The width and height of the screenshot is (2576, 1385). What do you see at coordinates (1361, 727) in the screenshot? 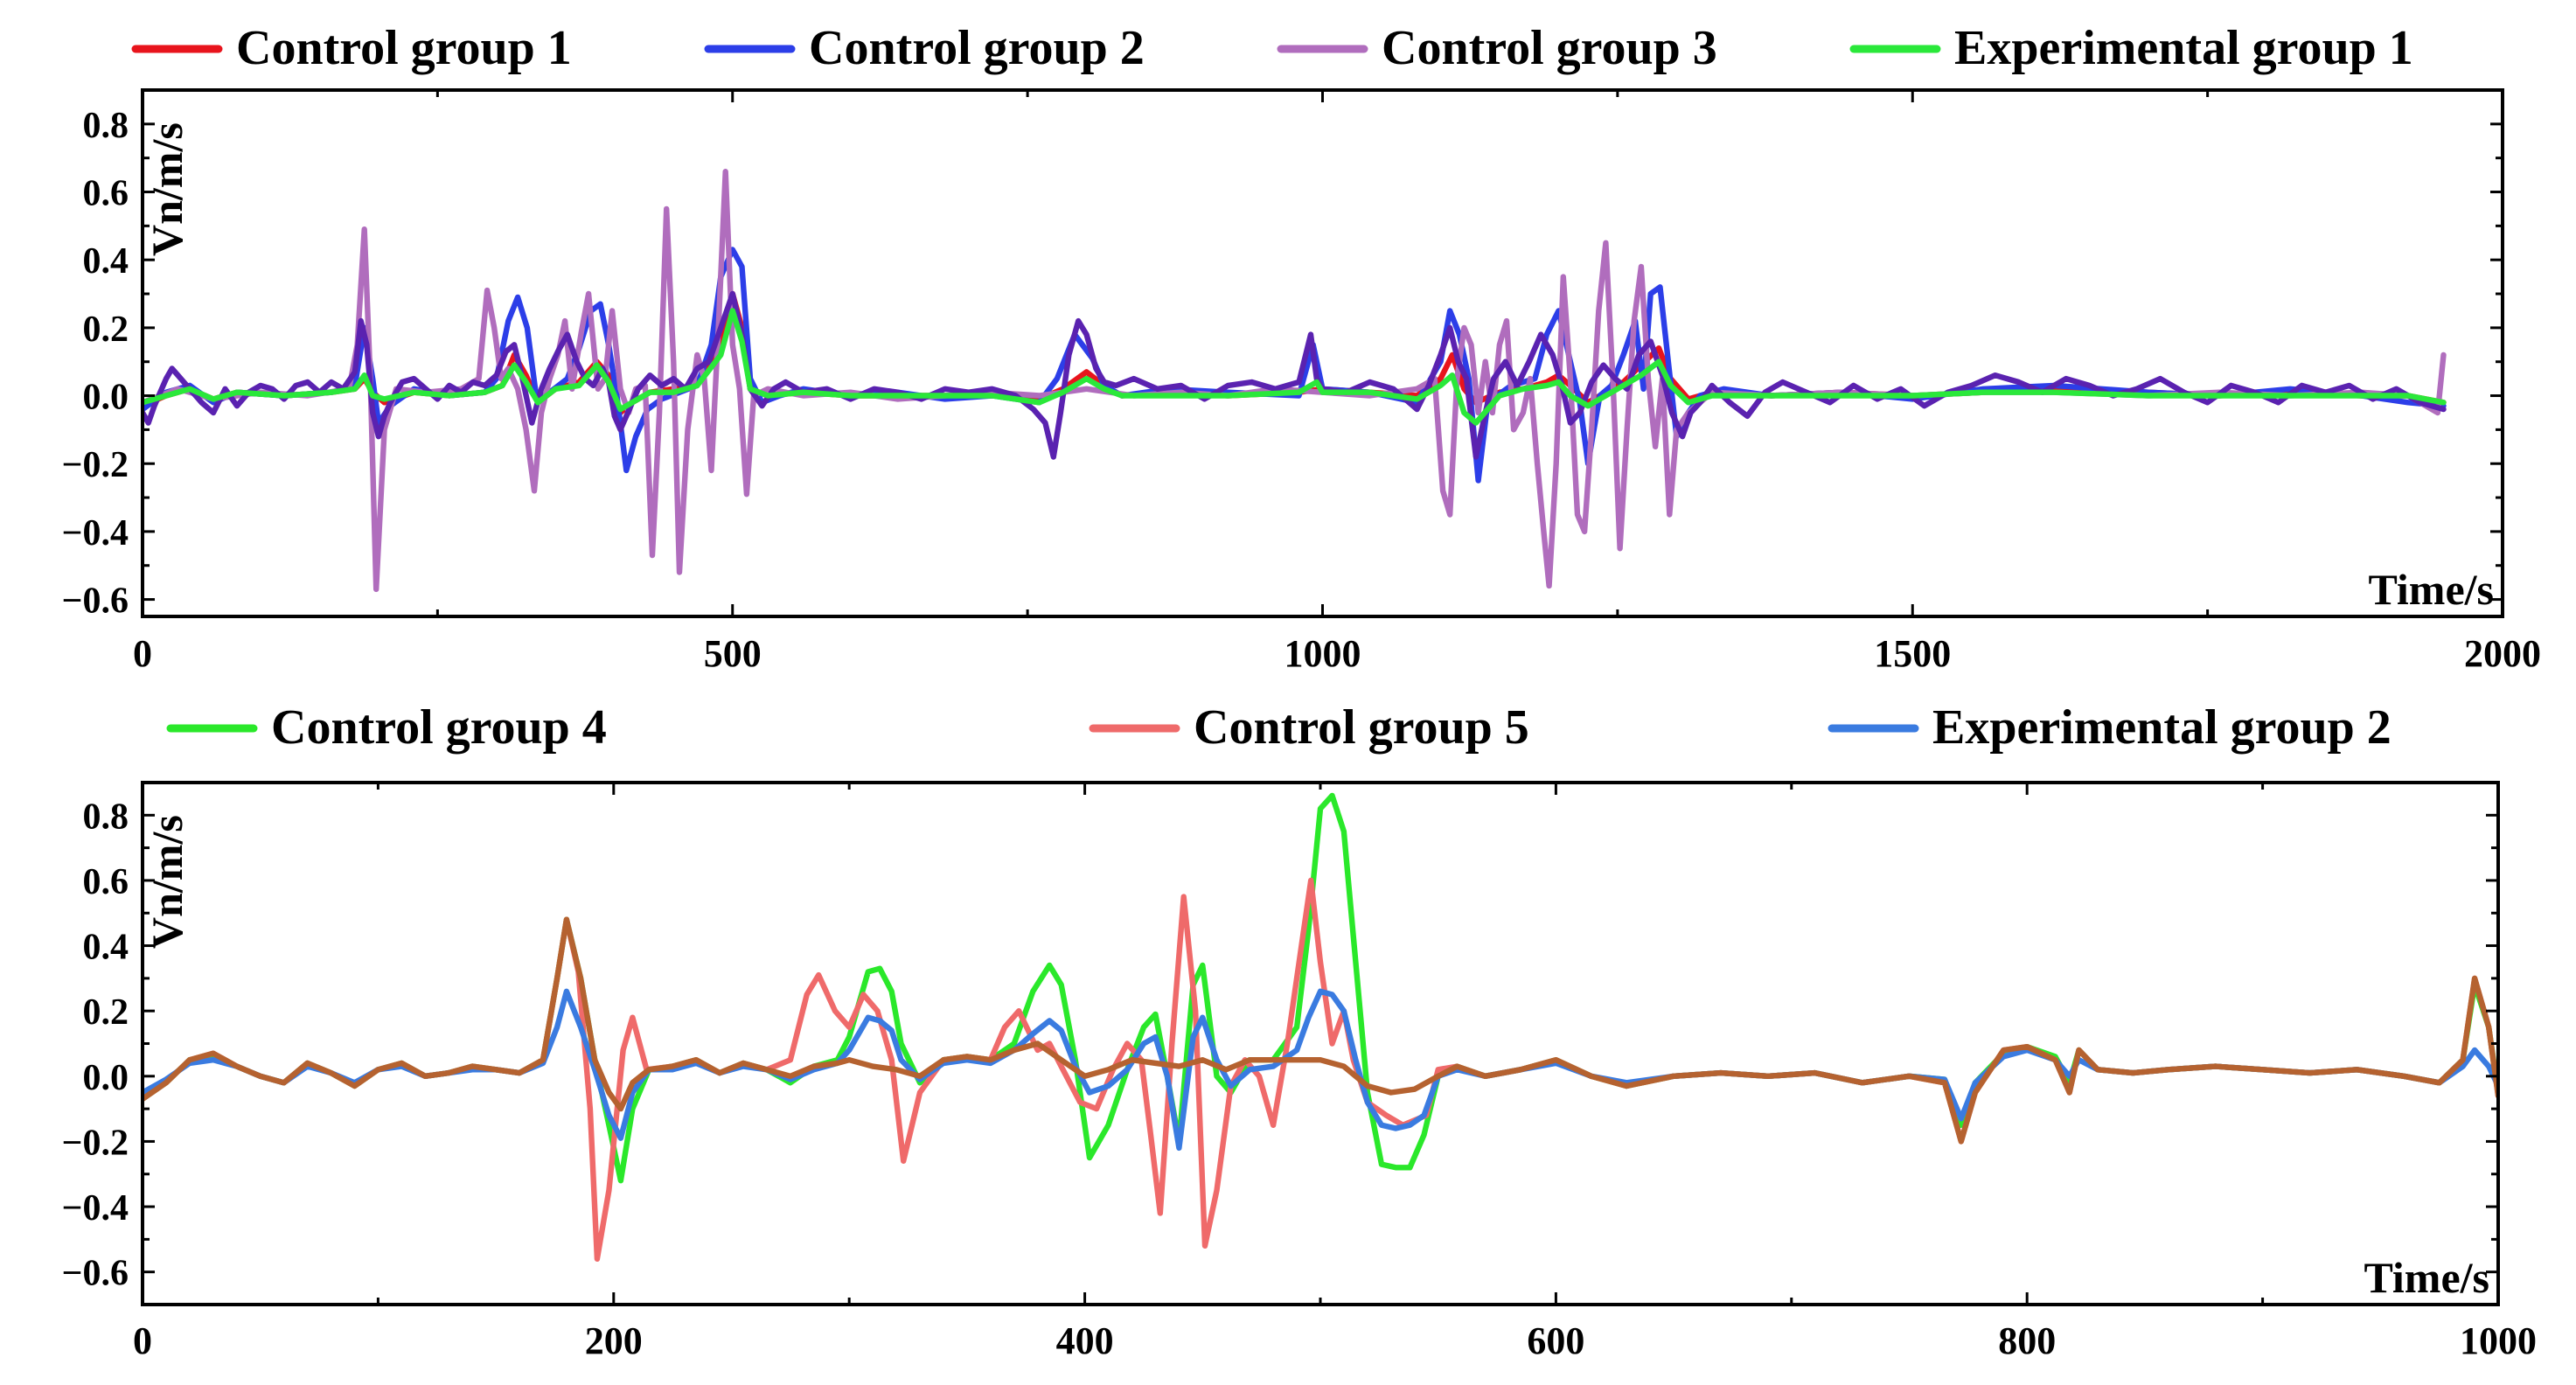
I see `legend-label: Control group 5` at bounding box center [1361, 727].